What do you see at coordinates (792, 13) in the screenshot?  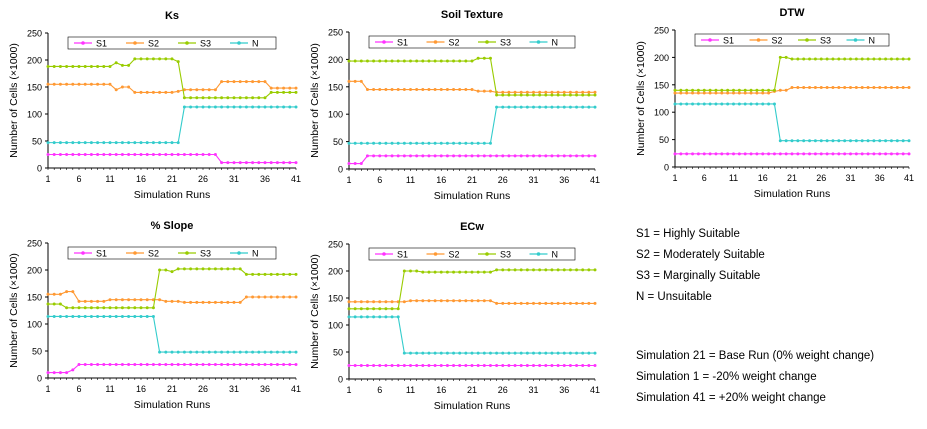 I see `chart-title: DTW` at bounding box center [792, 13].